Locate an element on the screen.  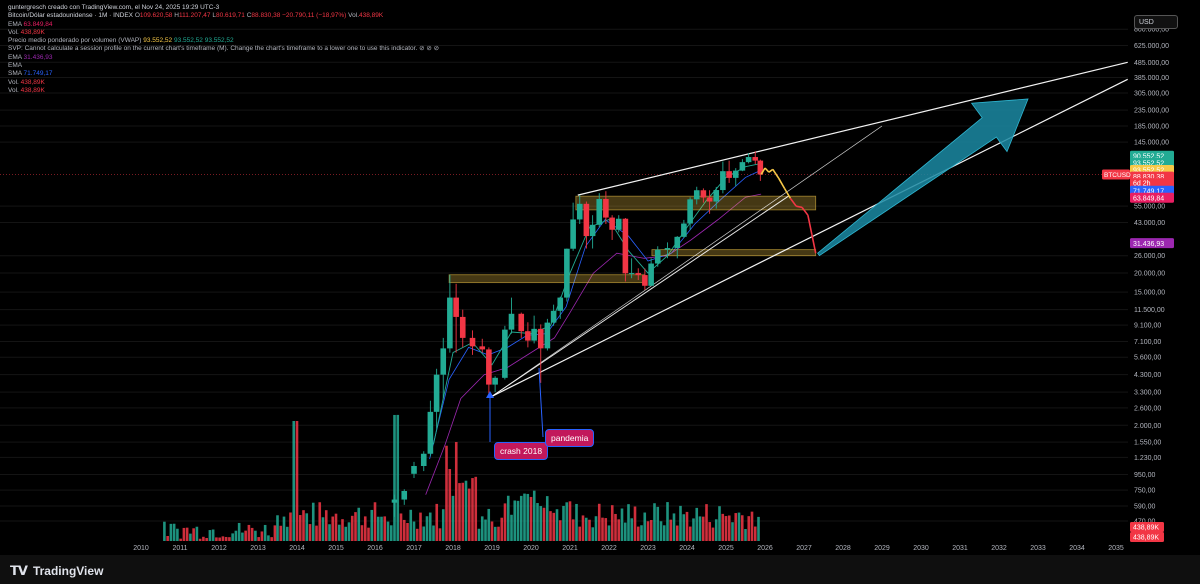
x-tick-label: 2013 is located at coordinates (258, 548).